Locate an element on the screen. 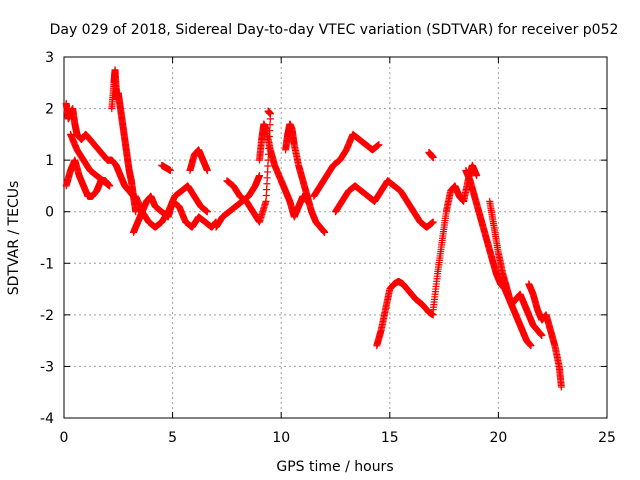  y-tick-label: 1 is located at coordinates (49, 161).